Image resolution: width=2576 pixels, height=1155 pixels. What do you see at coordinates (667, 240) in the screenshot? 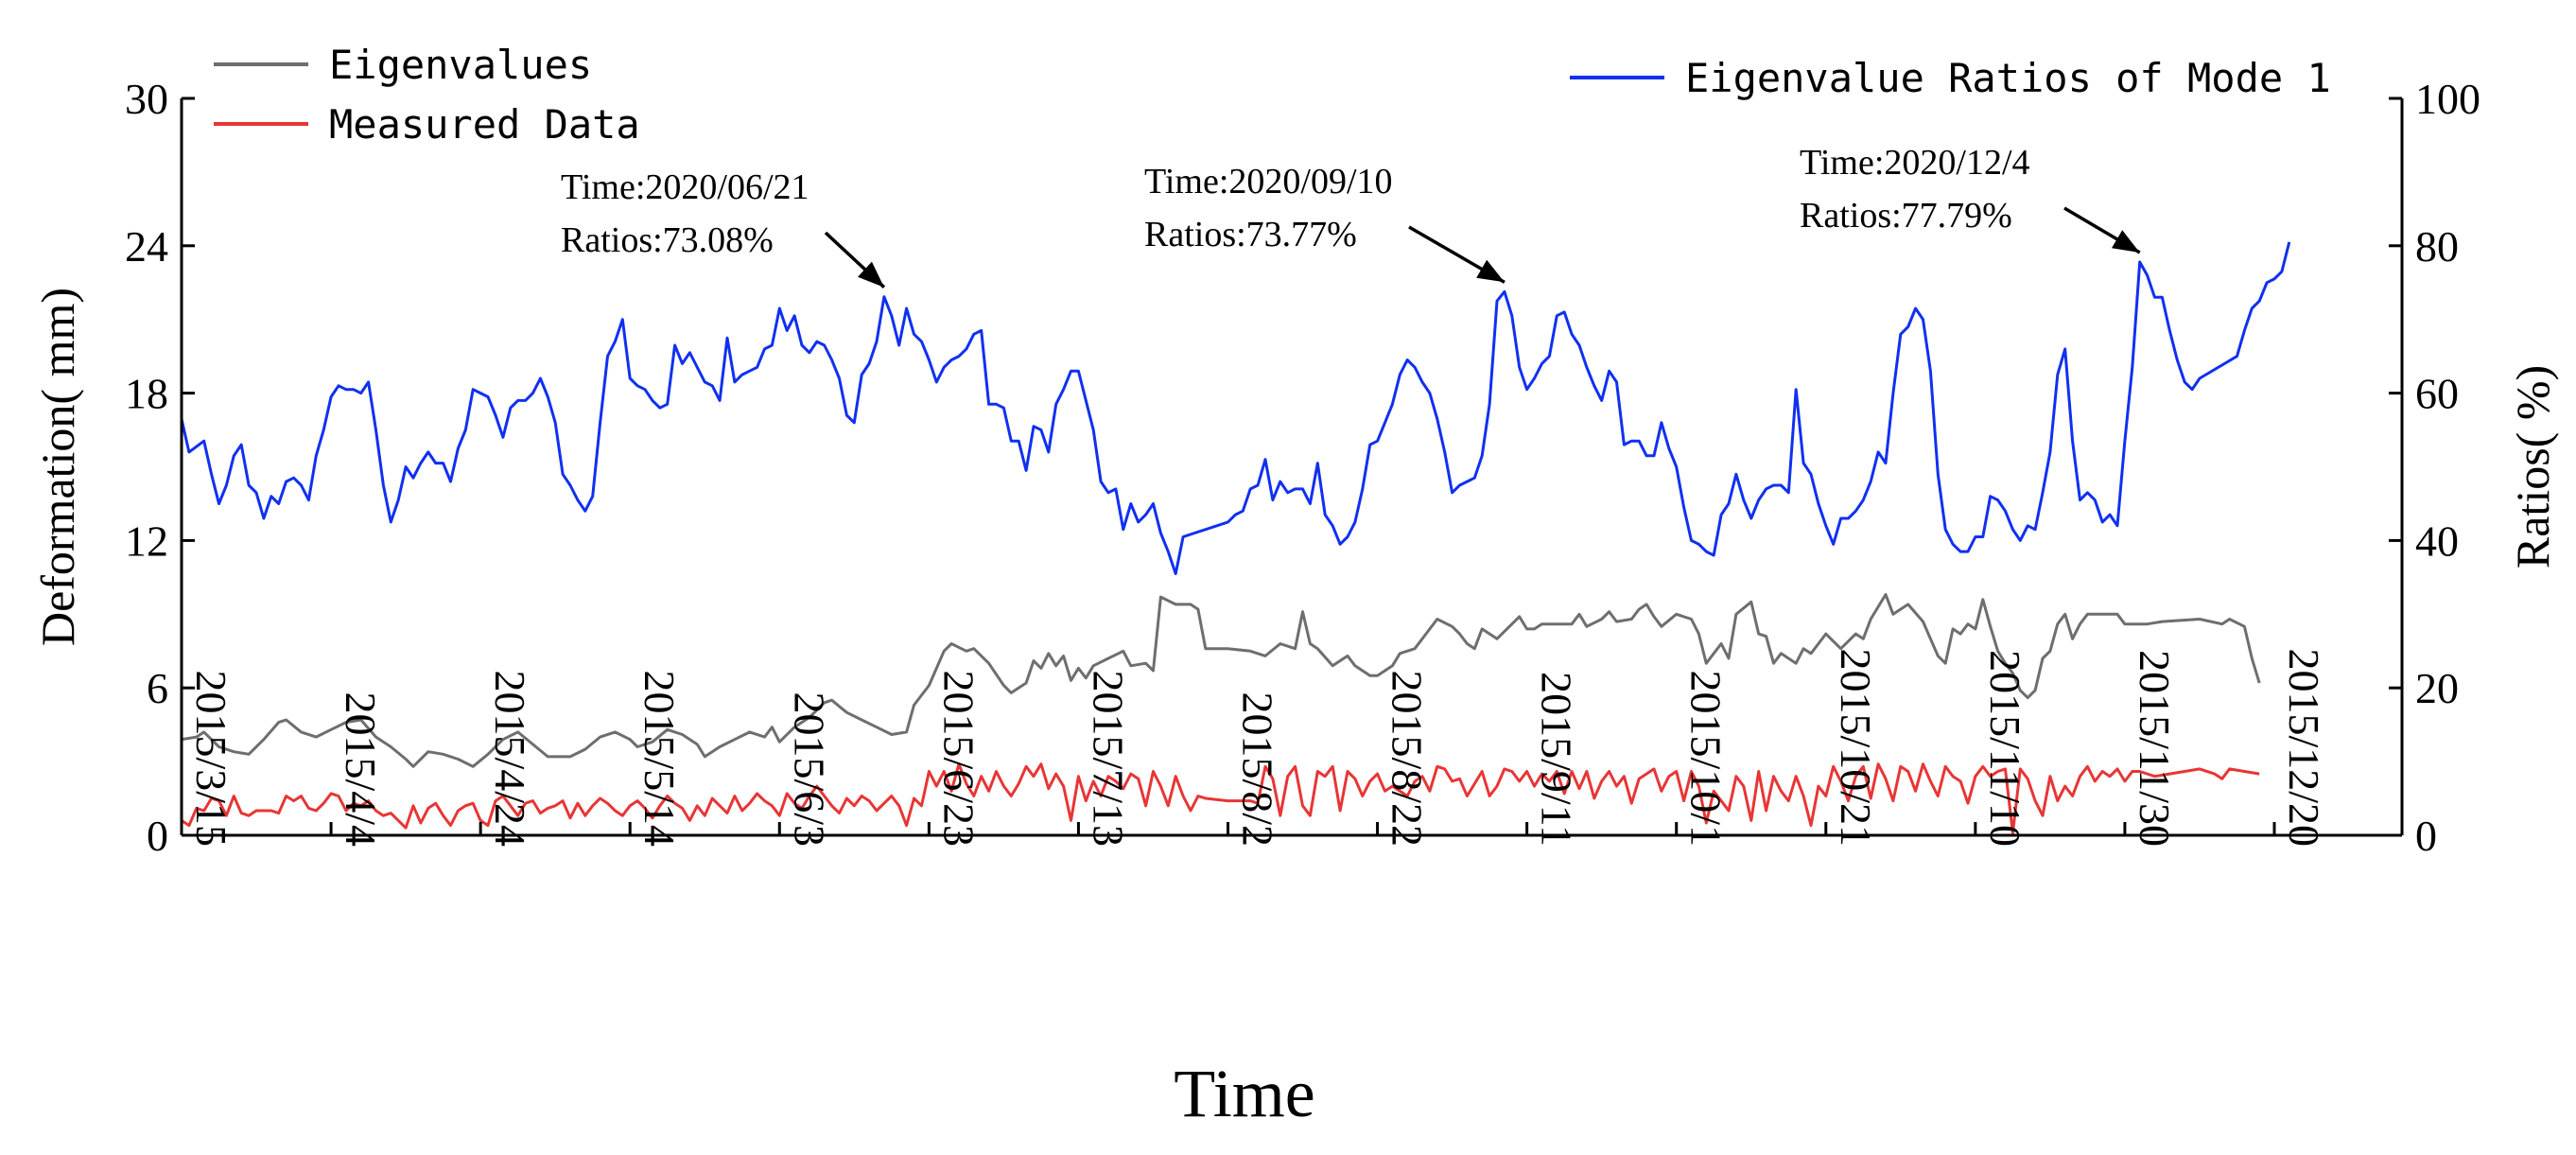
I see `annotation-ratio-label: Ratios:73.08%` at bounding box center [667, 240].